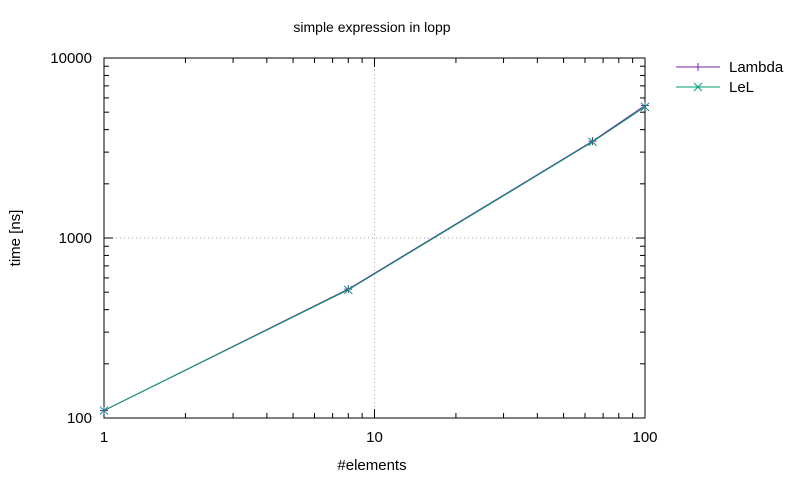 The image size is (800, 480). What do you see at coordinates (71, 58) in the screenshot?
I see `y-tick-label-10000: 10000` at bounding box center [71, 58].